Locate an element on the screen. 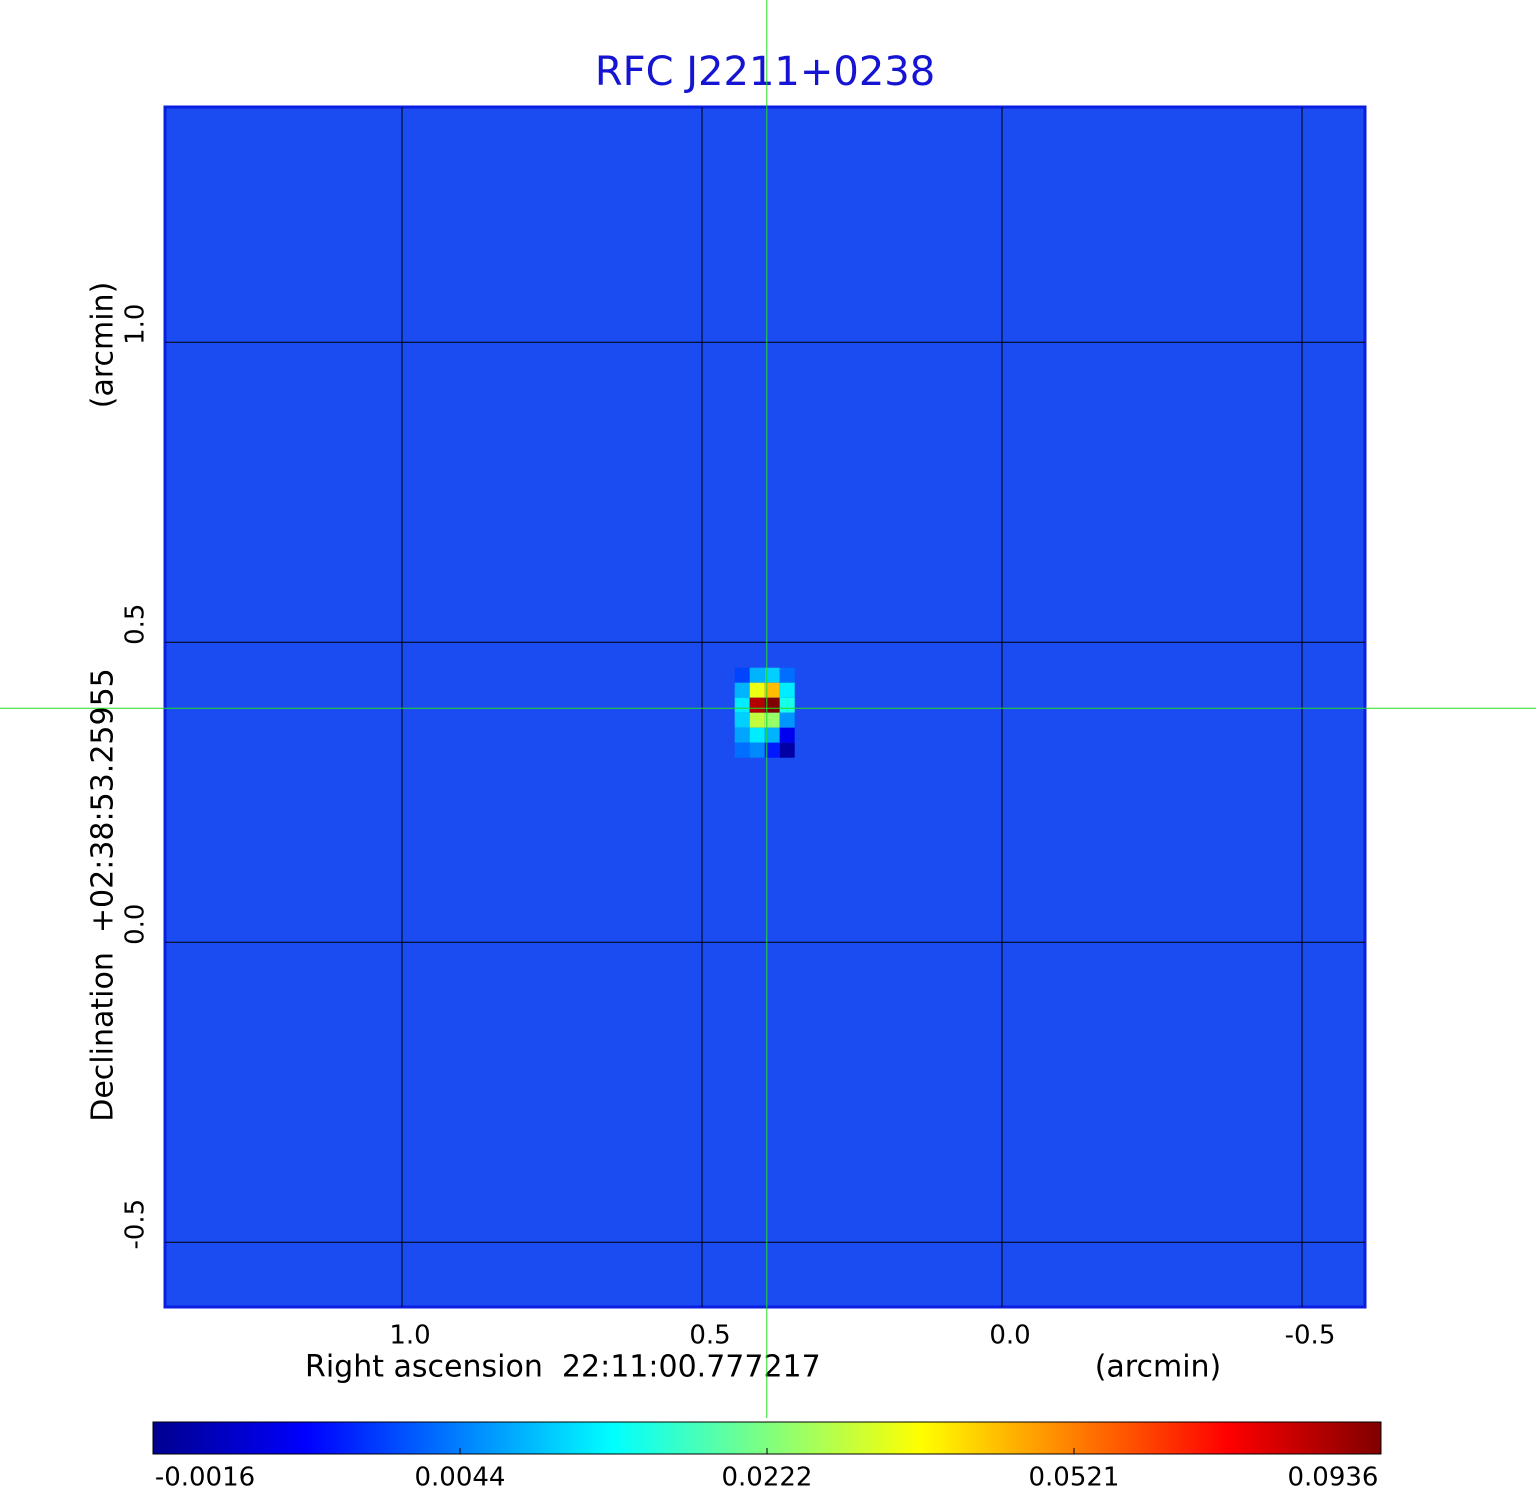 The height and width of the screenshot is (1511, 1536). colorbar-tick-label: -0.0016 is located at coordinates (205, 1478).